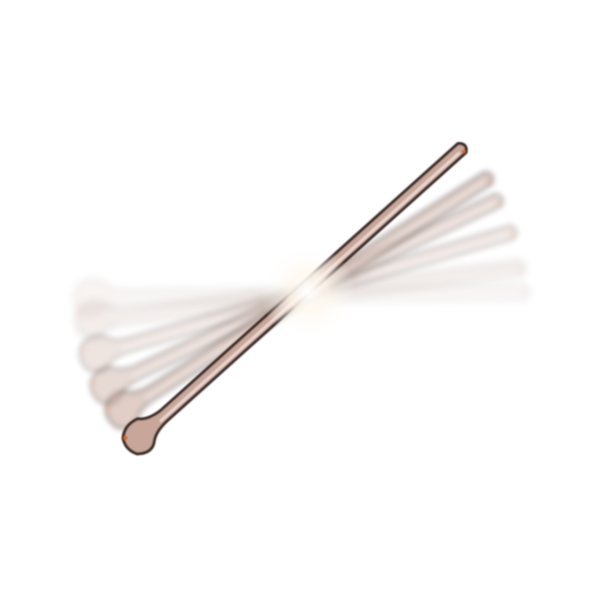 This screenshot has width=600, height=600. What do you see at coordinates (463, 151) in the screenshot?
I see `stick-frame-6-tip-accent` at bounding box center [463, 151].